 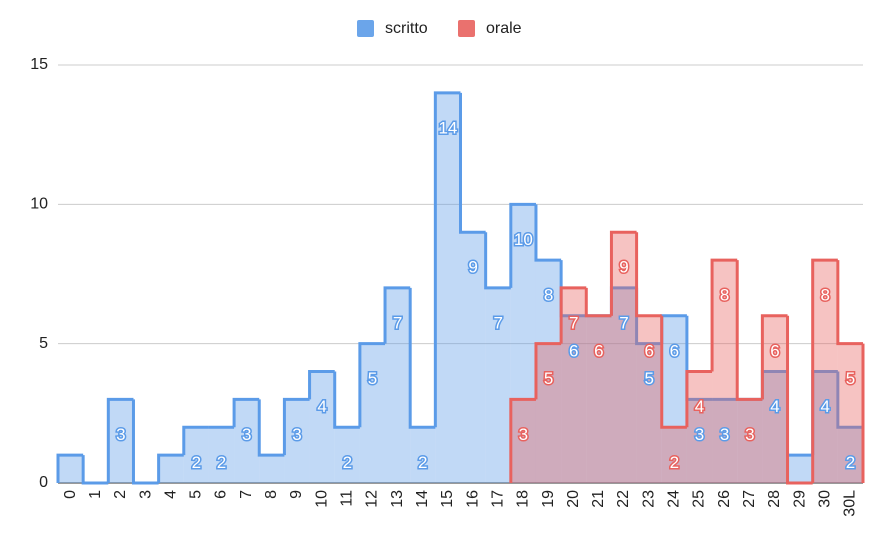 I want to click on x-tick-label: 5, so click(x=196, y=494).